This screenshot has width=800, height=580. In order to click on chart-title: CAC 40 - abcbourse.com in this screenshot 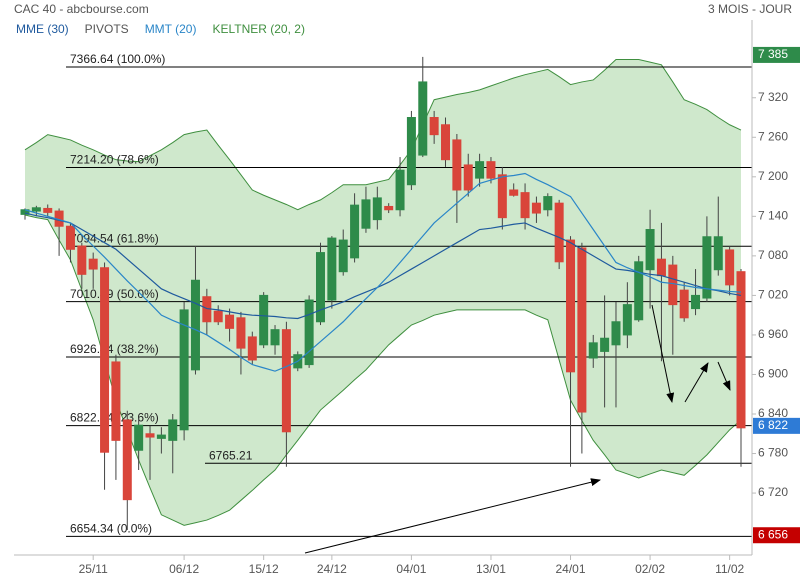, I will do `click(81, 9)`.